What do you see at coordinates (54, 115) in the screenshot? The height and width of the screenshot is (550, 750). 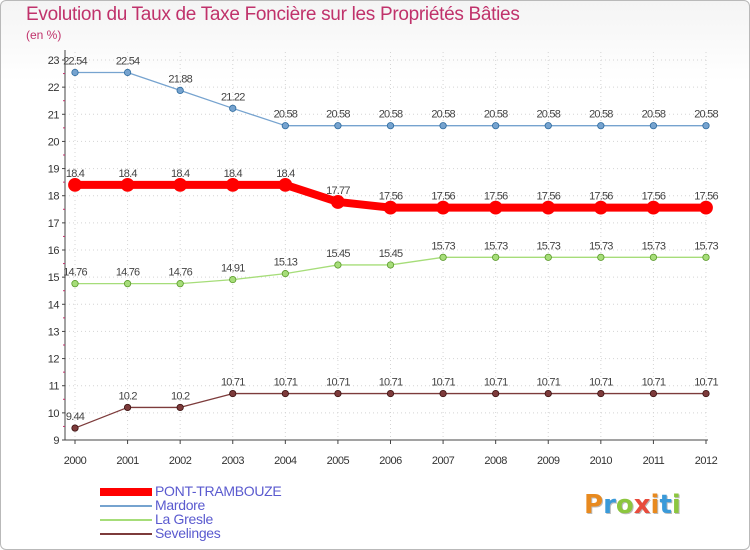 I see `y-tick-label: 21` at bounding box center [54, 115].